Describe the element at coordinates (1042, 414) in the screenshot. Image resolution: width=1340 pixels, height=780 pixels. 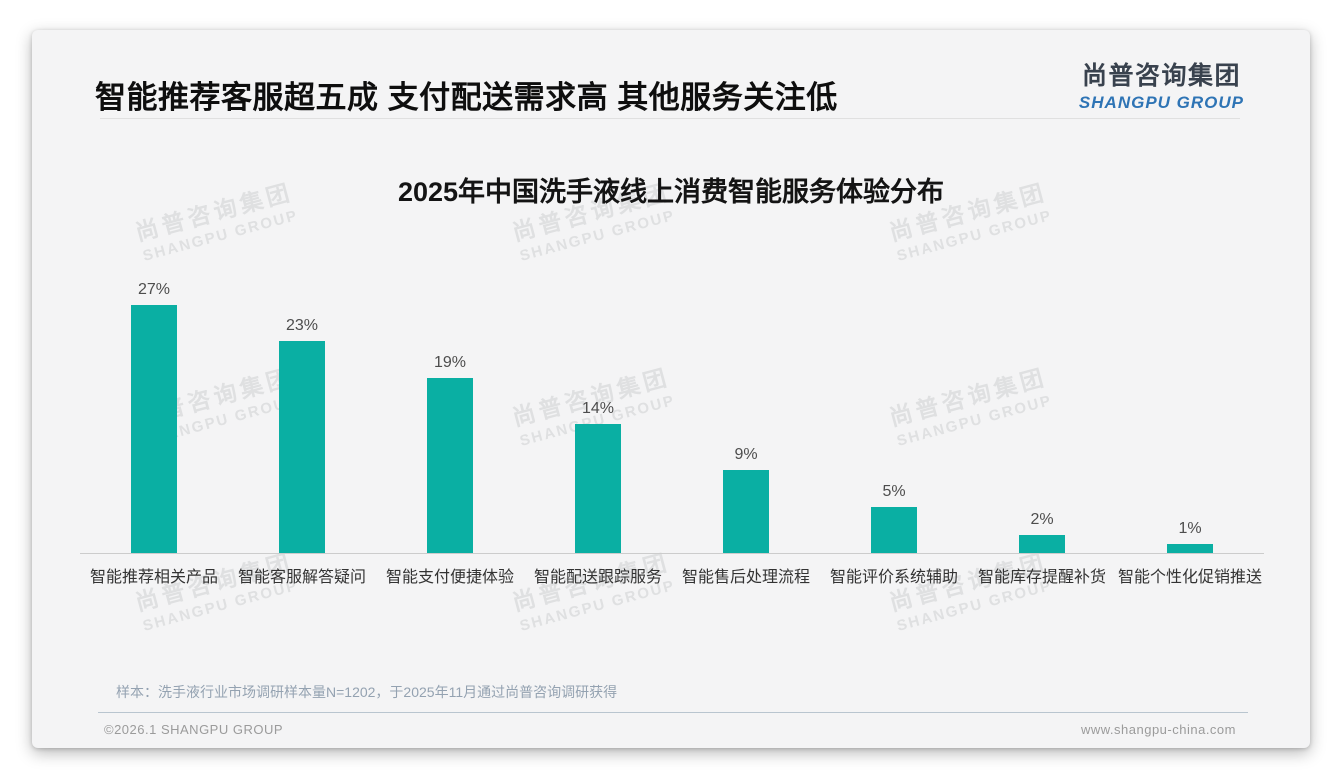
I see `bar-column: 2%` at that location.